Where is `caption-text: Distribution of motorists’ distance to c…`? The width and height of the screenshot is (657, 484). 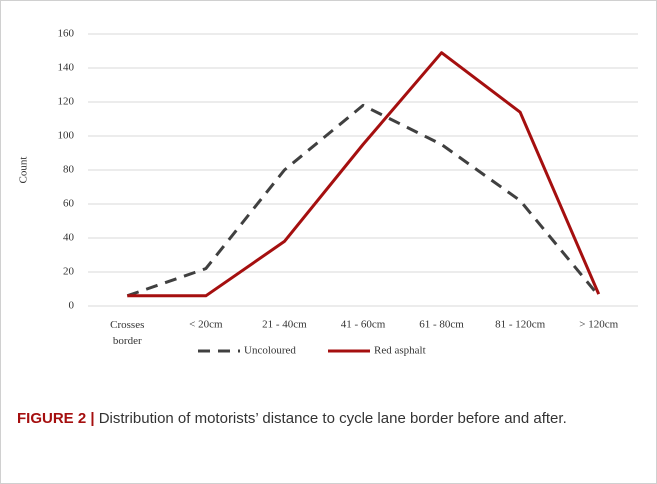 caption-text: Distribution of motorists’ distance to c… is located at coordinates (332, 418).